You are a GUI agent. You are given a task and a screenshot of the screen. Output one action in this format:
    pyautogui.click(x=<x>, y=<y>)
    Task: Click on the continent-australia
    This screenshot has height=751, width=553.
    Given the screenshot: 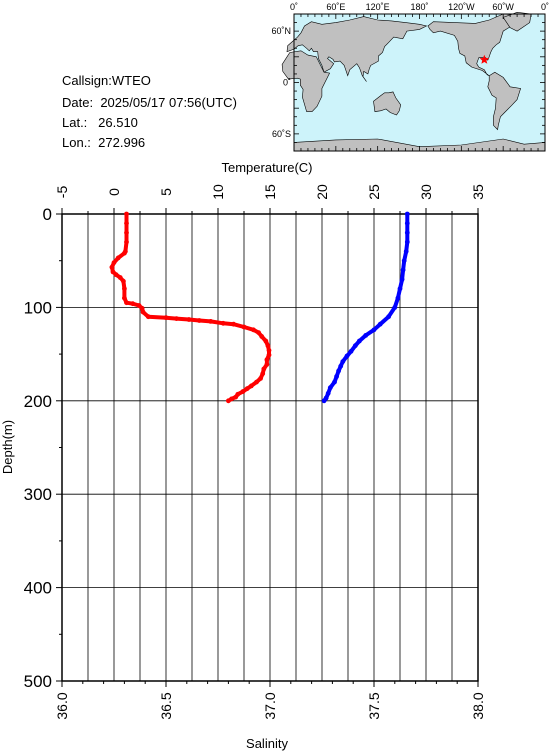 What is the action you would take?
    pyautogui.click(x=387, y=103)
    